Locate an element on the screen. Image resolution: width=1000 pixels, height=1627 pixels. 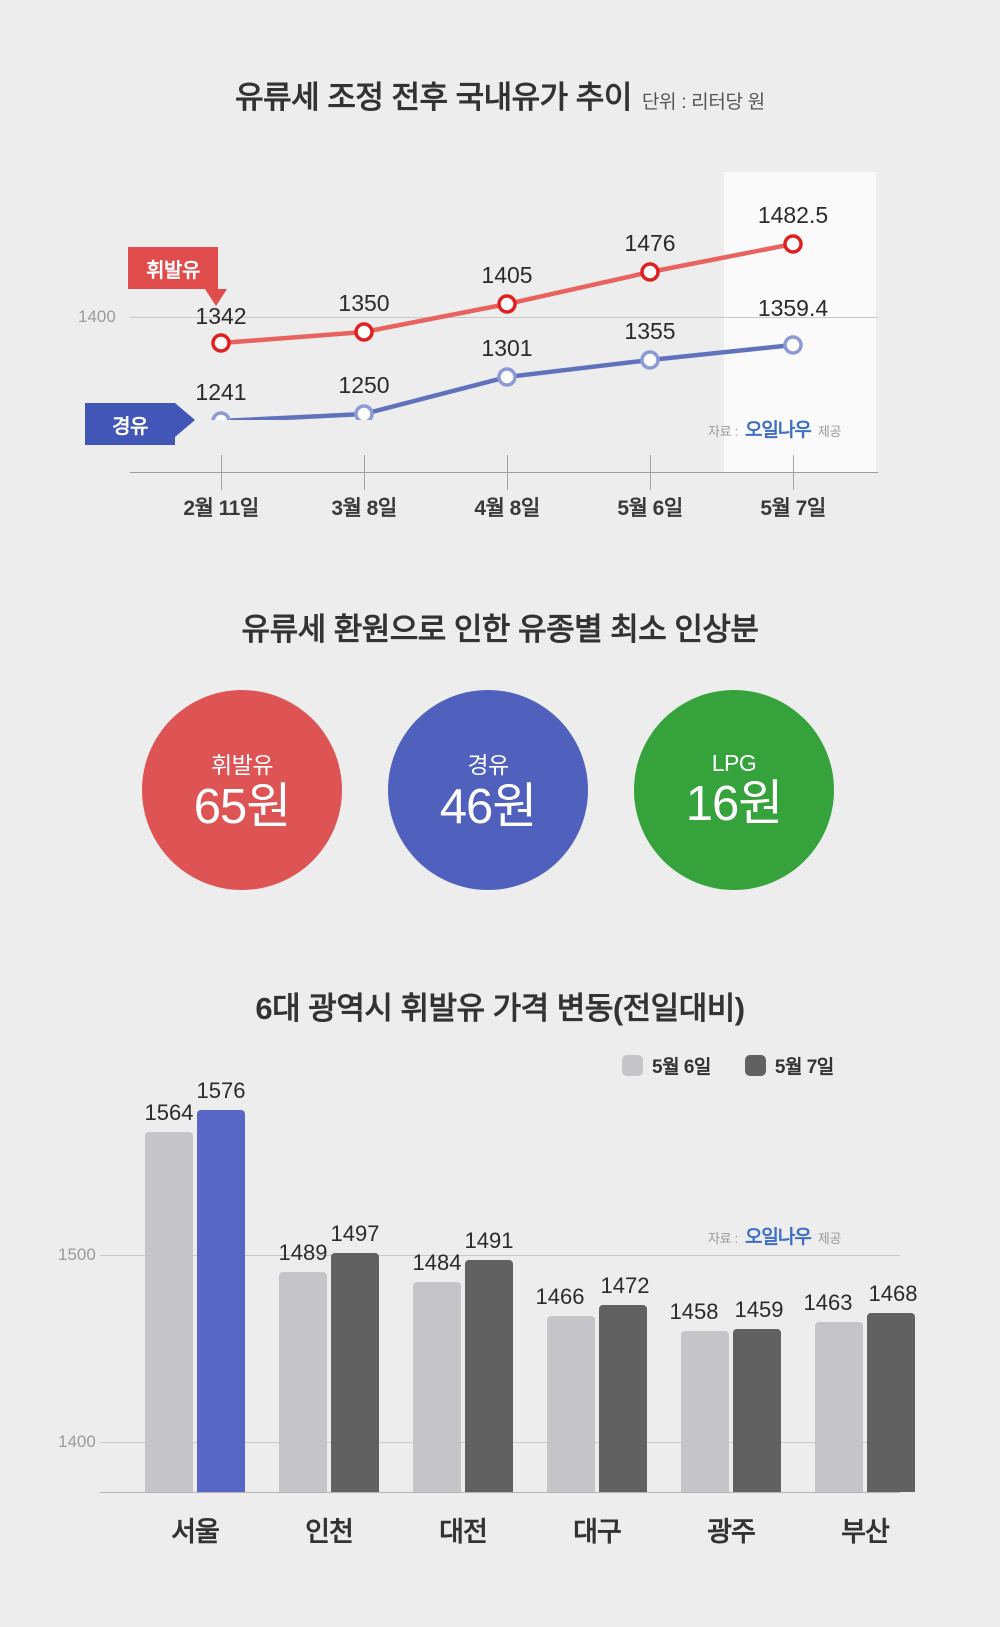
city-label-seoul: 서울 is located at coordinates (195, 1532).